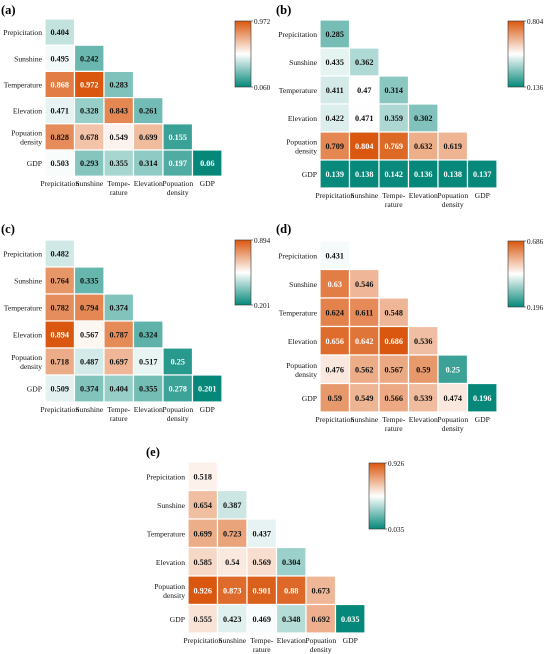 The width and height of the screenshot is (550, 654). What do you see at coordinates (89, 163) in the screenshot?
I see `cell-value-label: 0.293` at bounding box center [89, 163].